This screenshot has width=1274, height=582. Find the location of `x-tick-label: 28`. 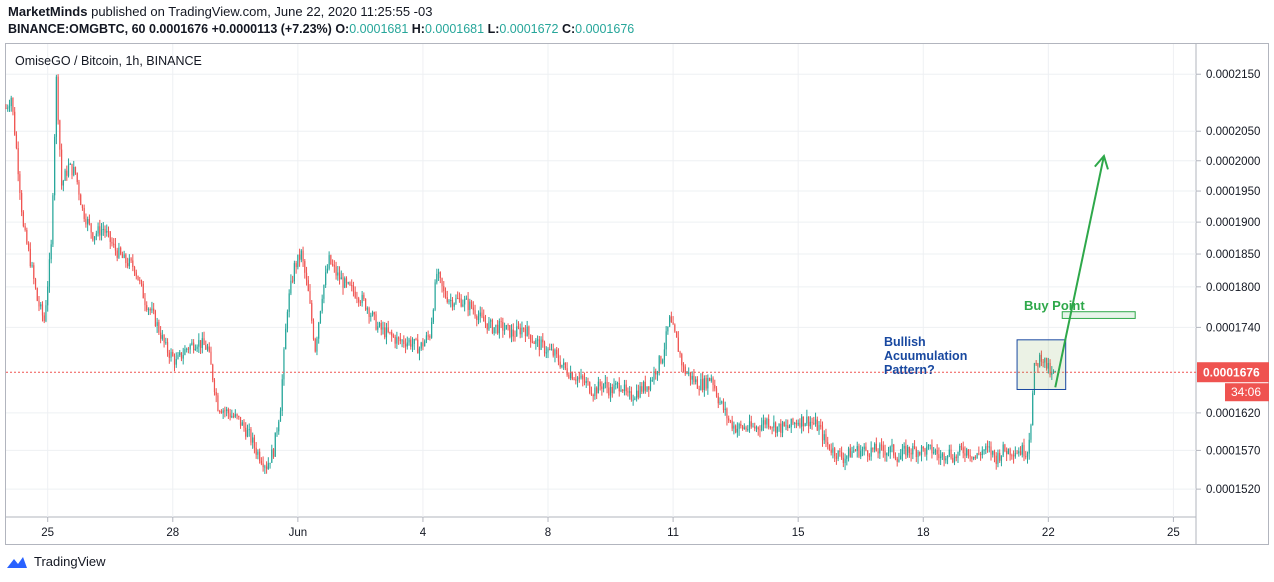

x-tick-label: 28 is located at coordinates (172, 533).